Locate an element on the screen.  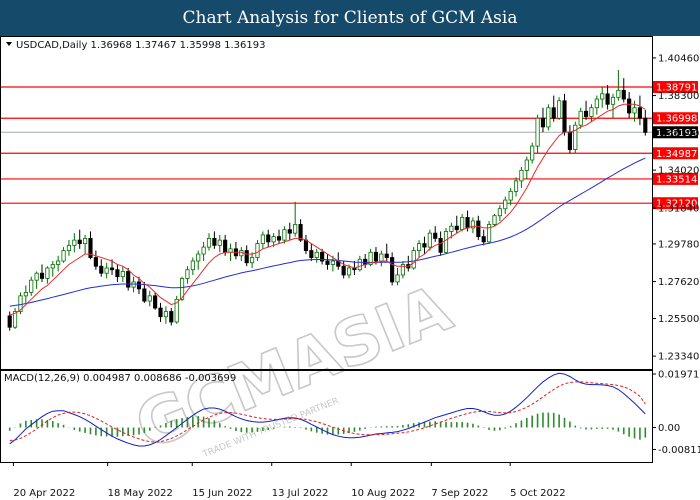
y-tick-label: 1.36140 is located at coordinates (678, 134).